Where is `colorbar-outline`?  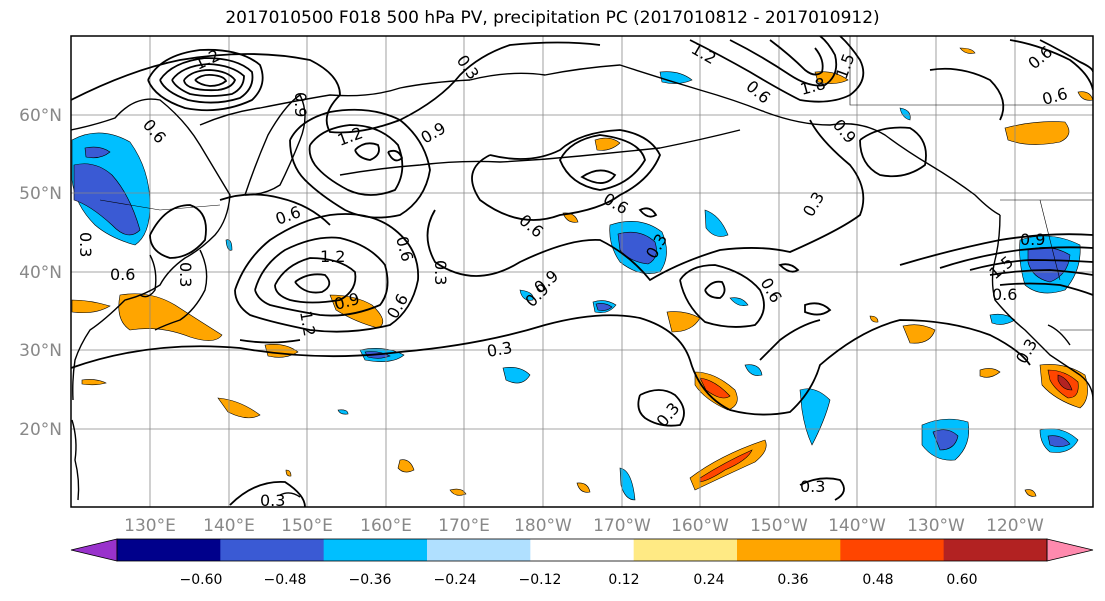 colorbar-outline is located at coordinates (582, 550).